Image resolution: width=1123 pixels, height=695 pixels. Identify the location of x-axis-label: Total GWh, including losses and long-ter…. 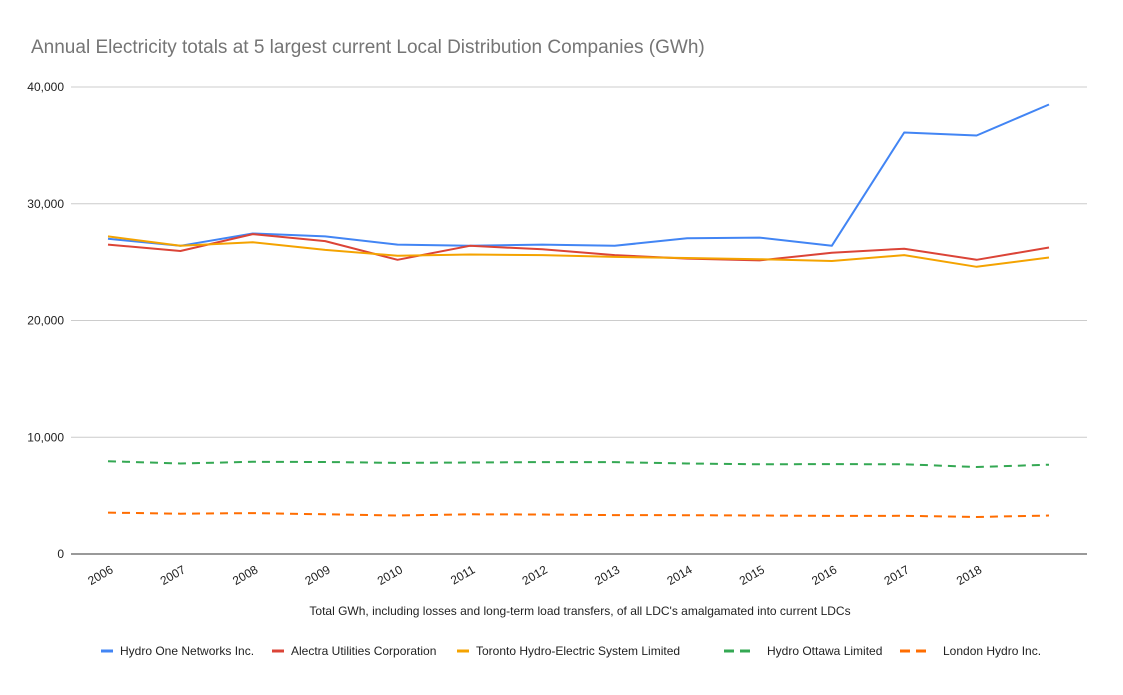
(579, 611).